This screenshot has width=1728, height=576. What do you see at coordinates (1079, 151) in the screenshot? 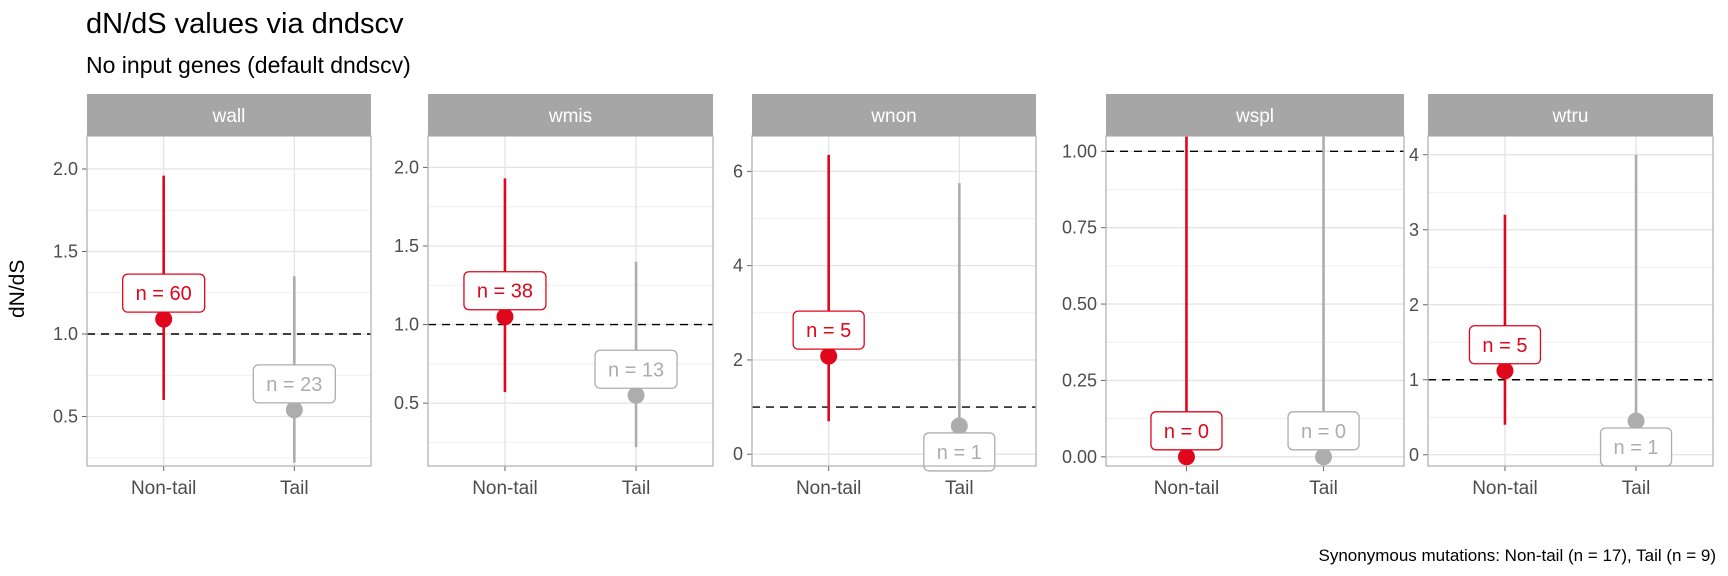
I see `y-tick-label: 1.00` at bounding box center [1079, 151].